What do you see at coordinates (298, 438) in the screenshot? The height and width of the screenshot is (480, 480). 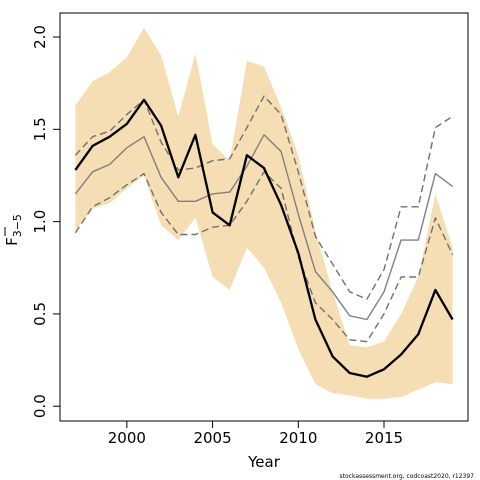 I see `x-tick-label: 2010` at bounding box center [298, 438].